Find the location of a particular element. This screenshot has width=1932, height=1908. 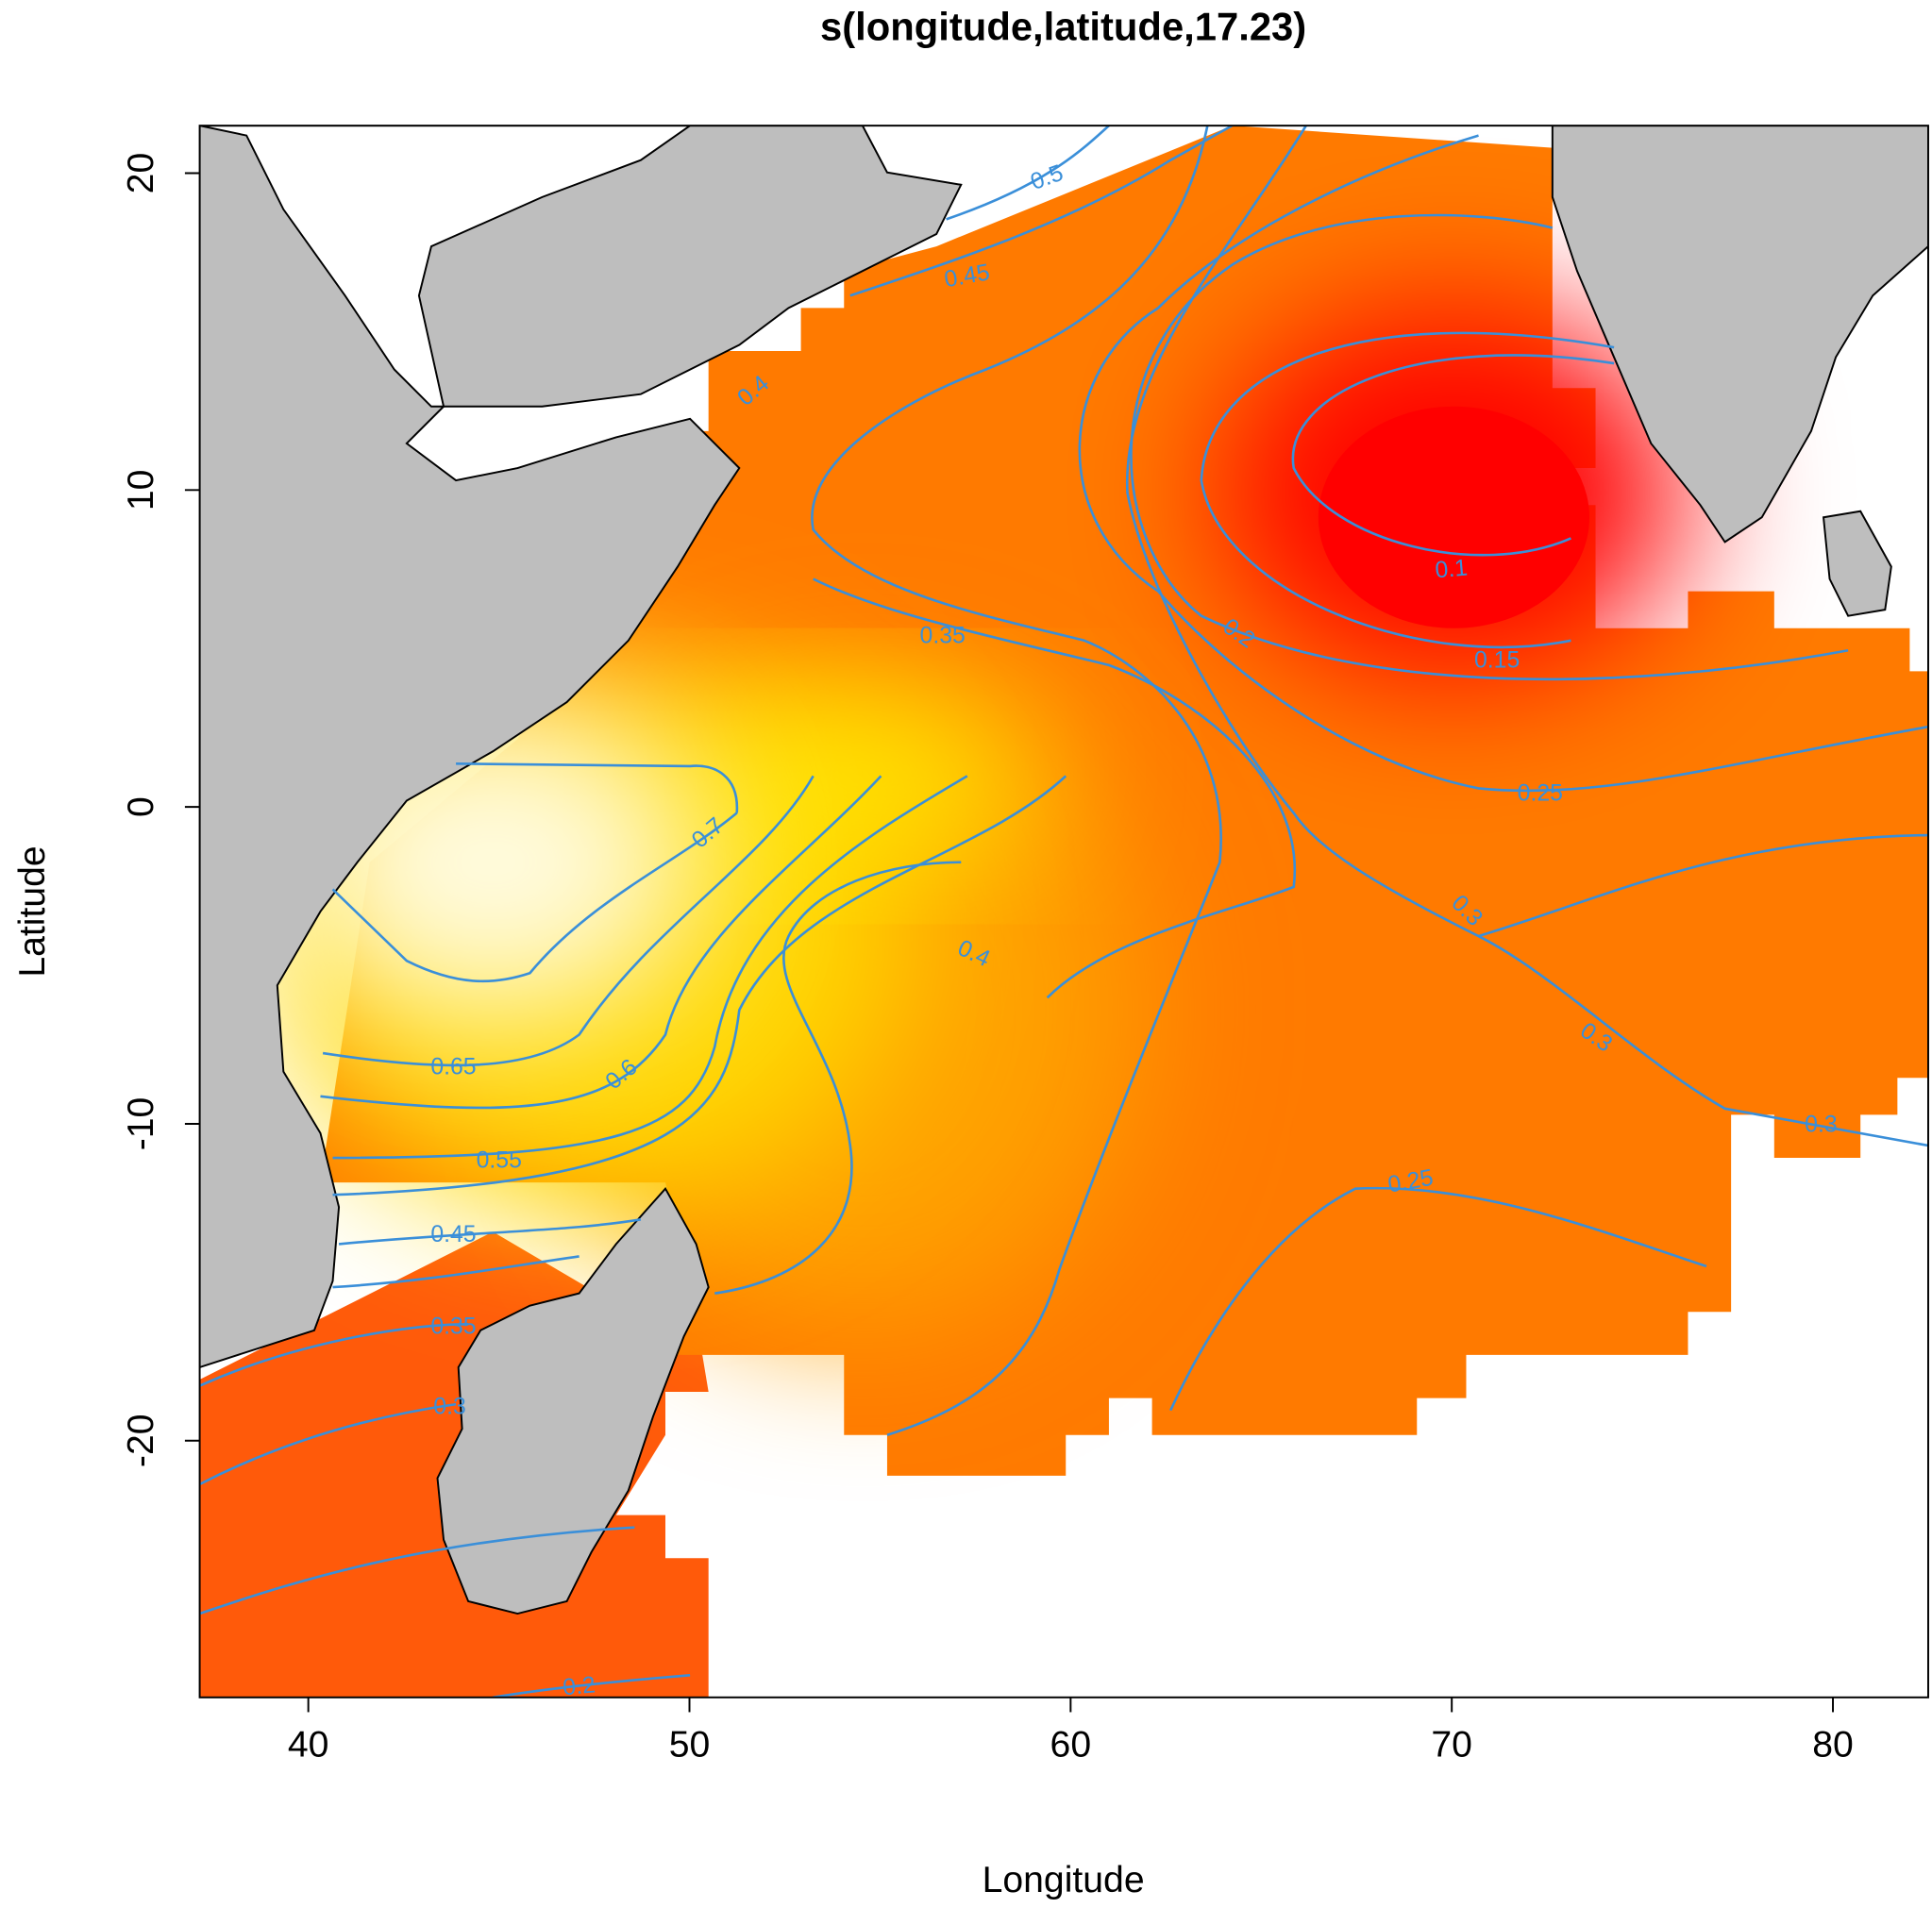

y-axis-label: Latitude is located at coordinates (32, 911).